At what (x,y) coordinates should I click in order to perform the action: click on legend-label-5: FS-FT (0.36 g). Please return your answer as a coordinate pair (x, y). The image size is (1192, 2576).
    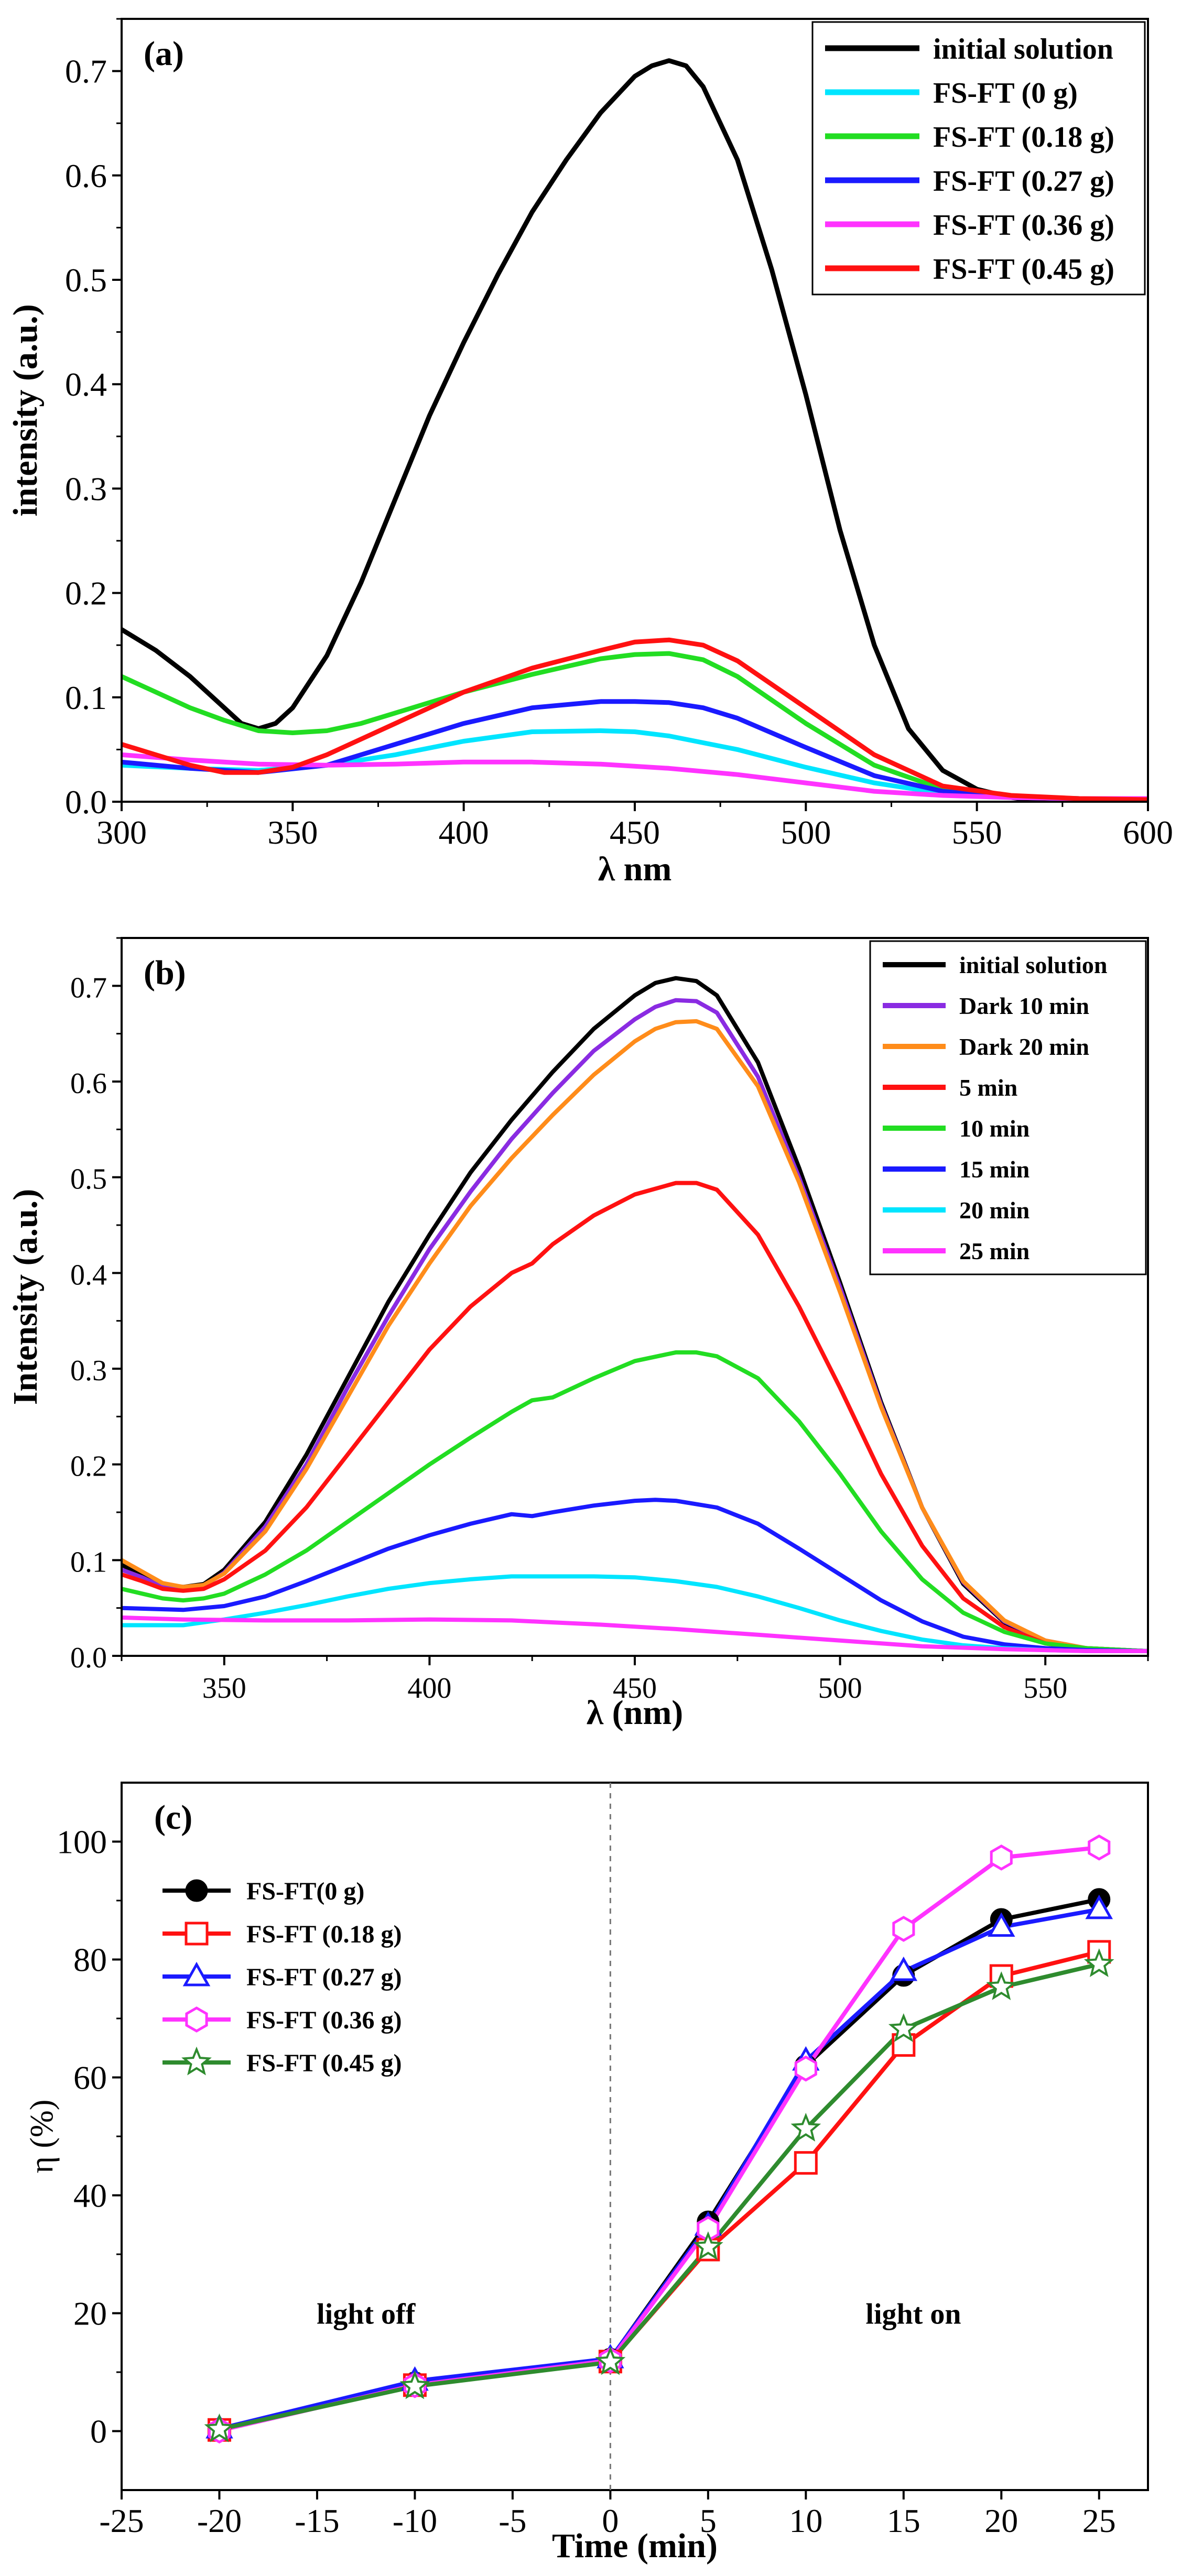
    Looking at the image, I should click on (1023, 226).